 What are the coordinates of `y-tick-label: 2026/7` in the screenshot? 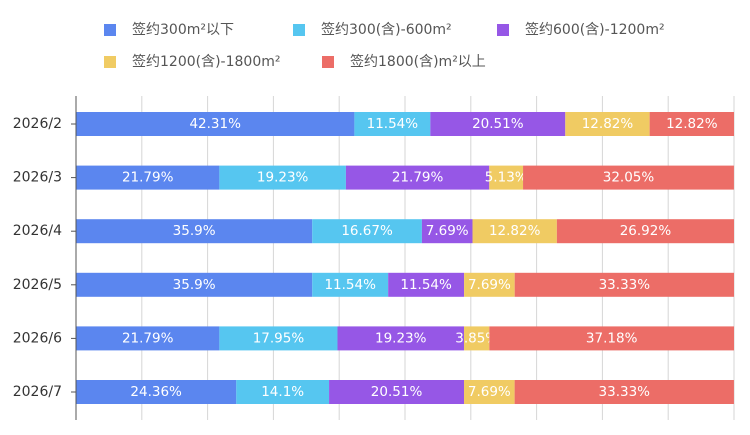 It's located at (37, 392).